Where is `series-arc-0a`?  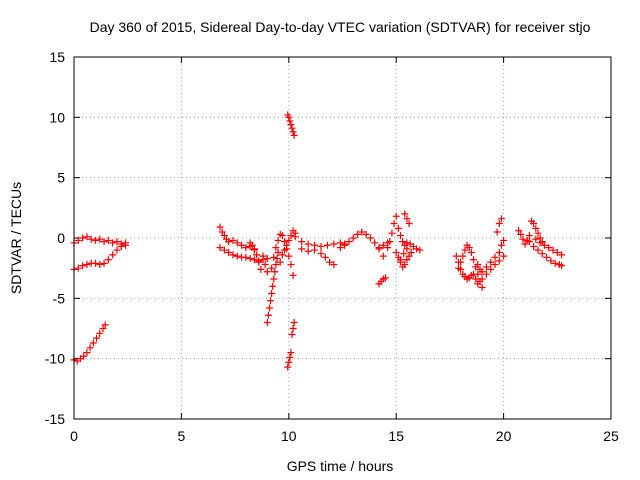
series-arc-0a is located at coordinates (100, 240).